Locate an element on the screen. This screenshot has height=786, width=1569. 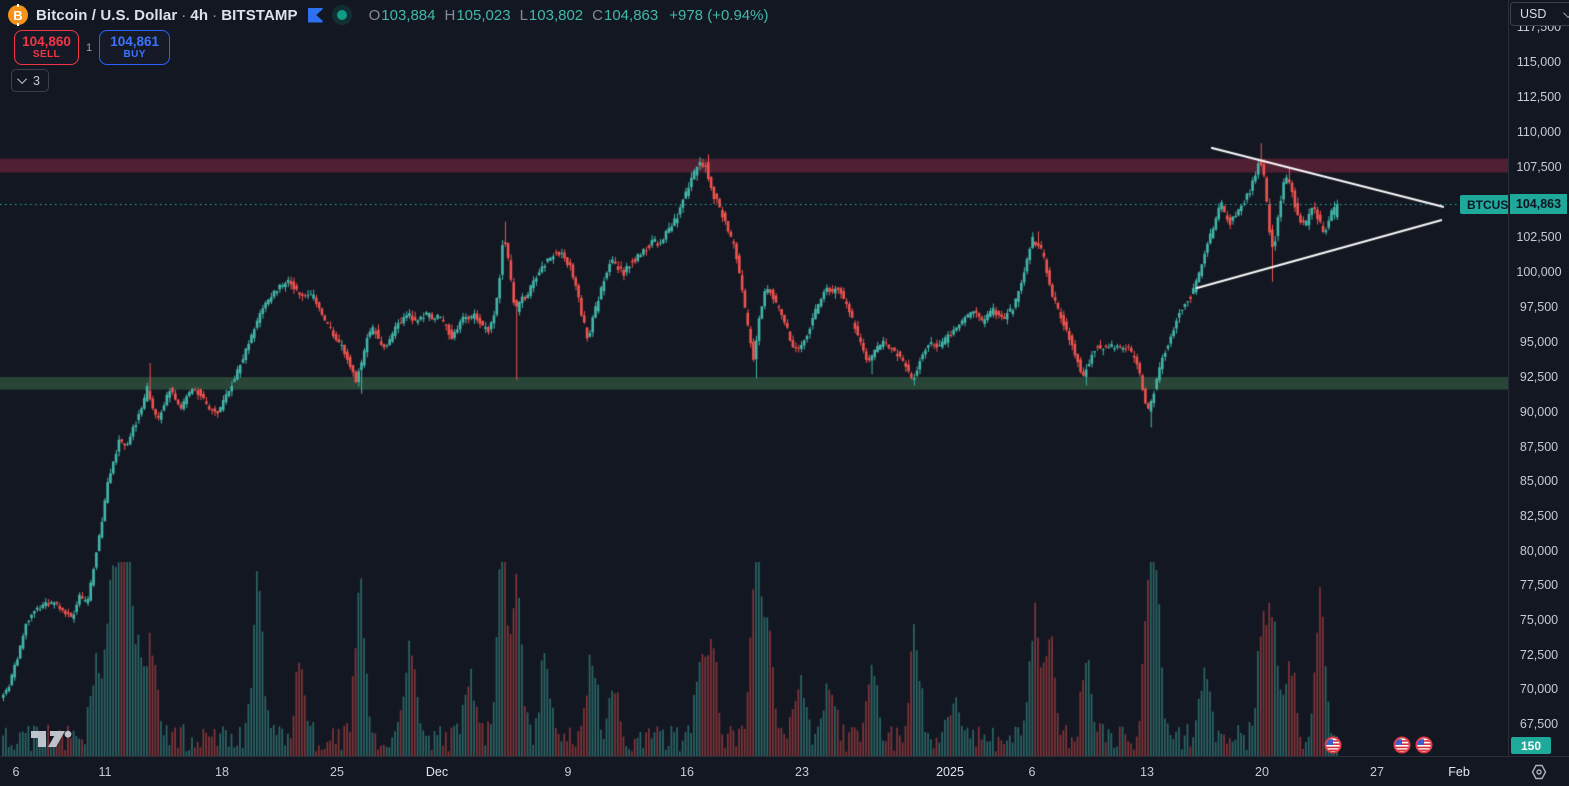
price-axis-label: 82,500 is located at coordinates (1539, 516).